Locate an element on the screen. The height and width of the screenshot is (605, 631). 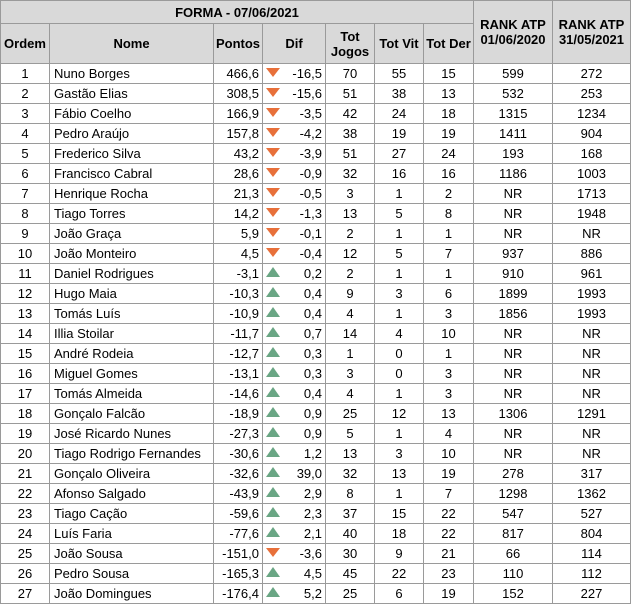
cell-tot-jogos: 38 is located at coordinates (350, 133).